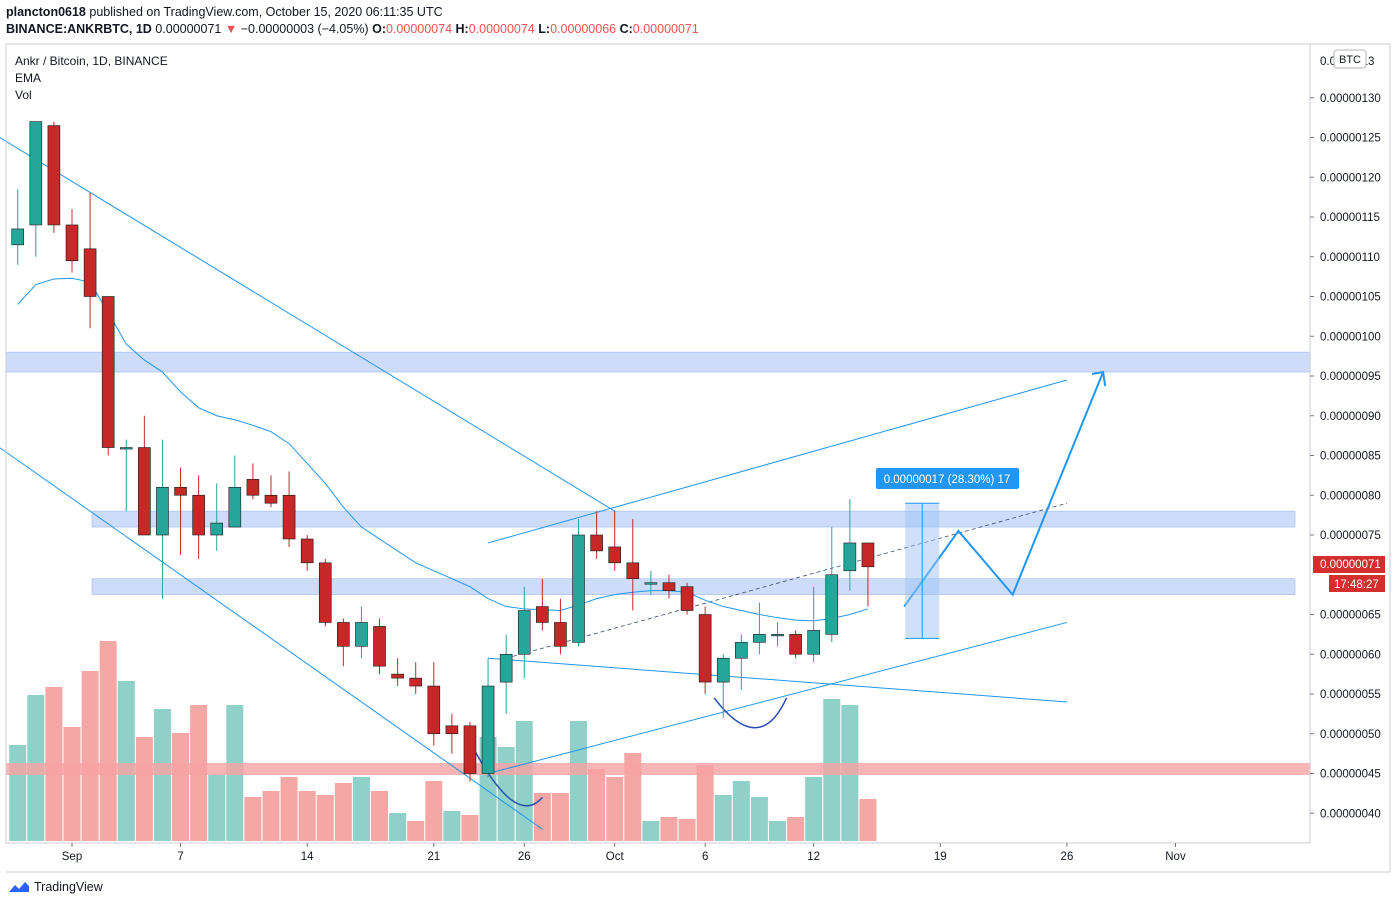 The width and height of the screenshot is (1397, 907). Describe the element at coordinates (180, 857) in the screenshot. I see `x-tick-label: 7` at that location.